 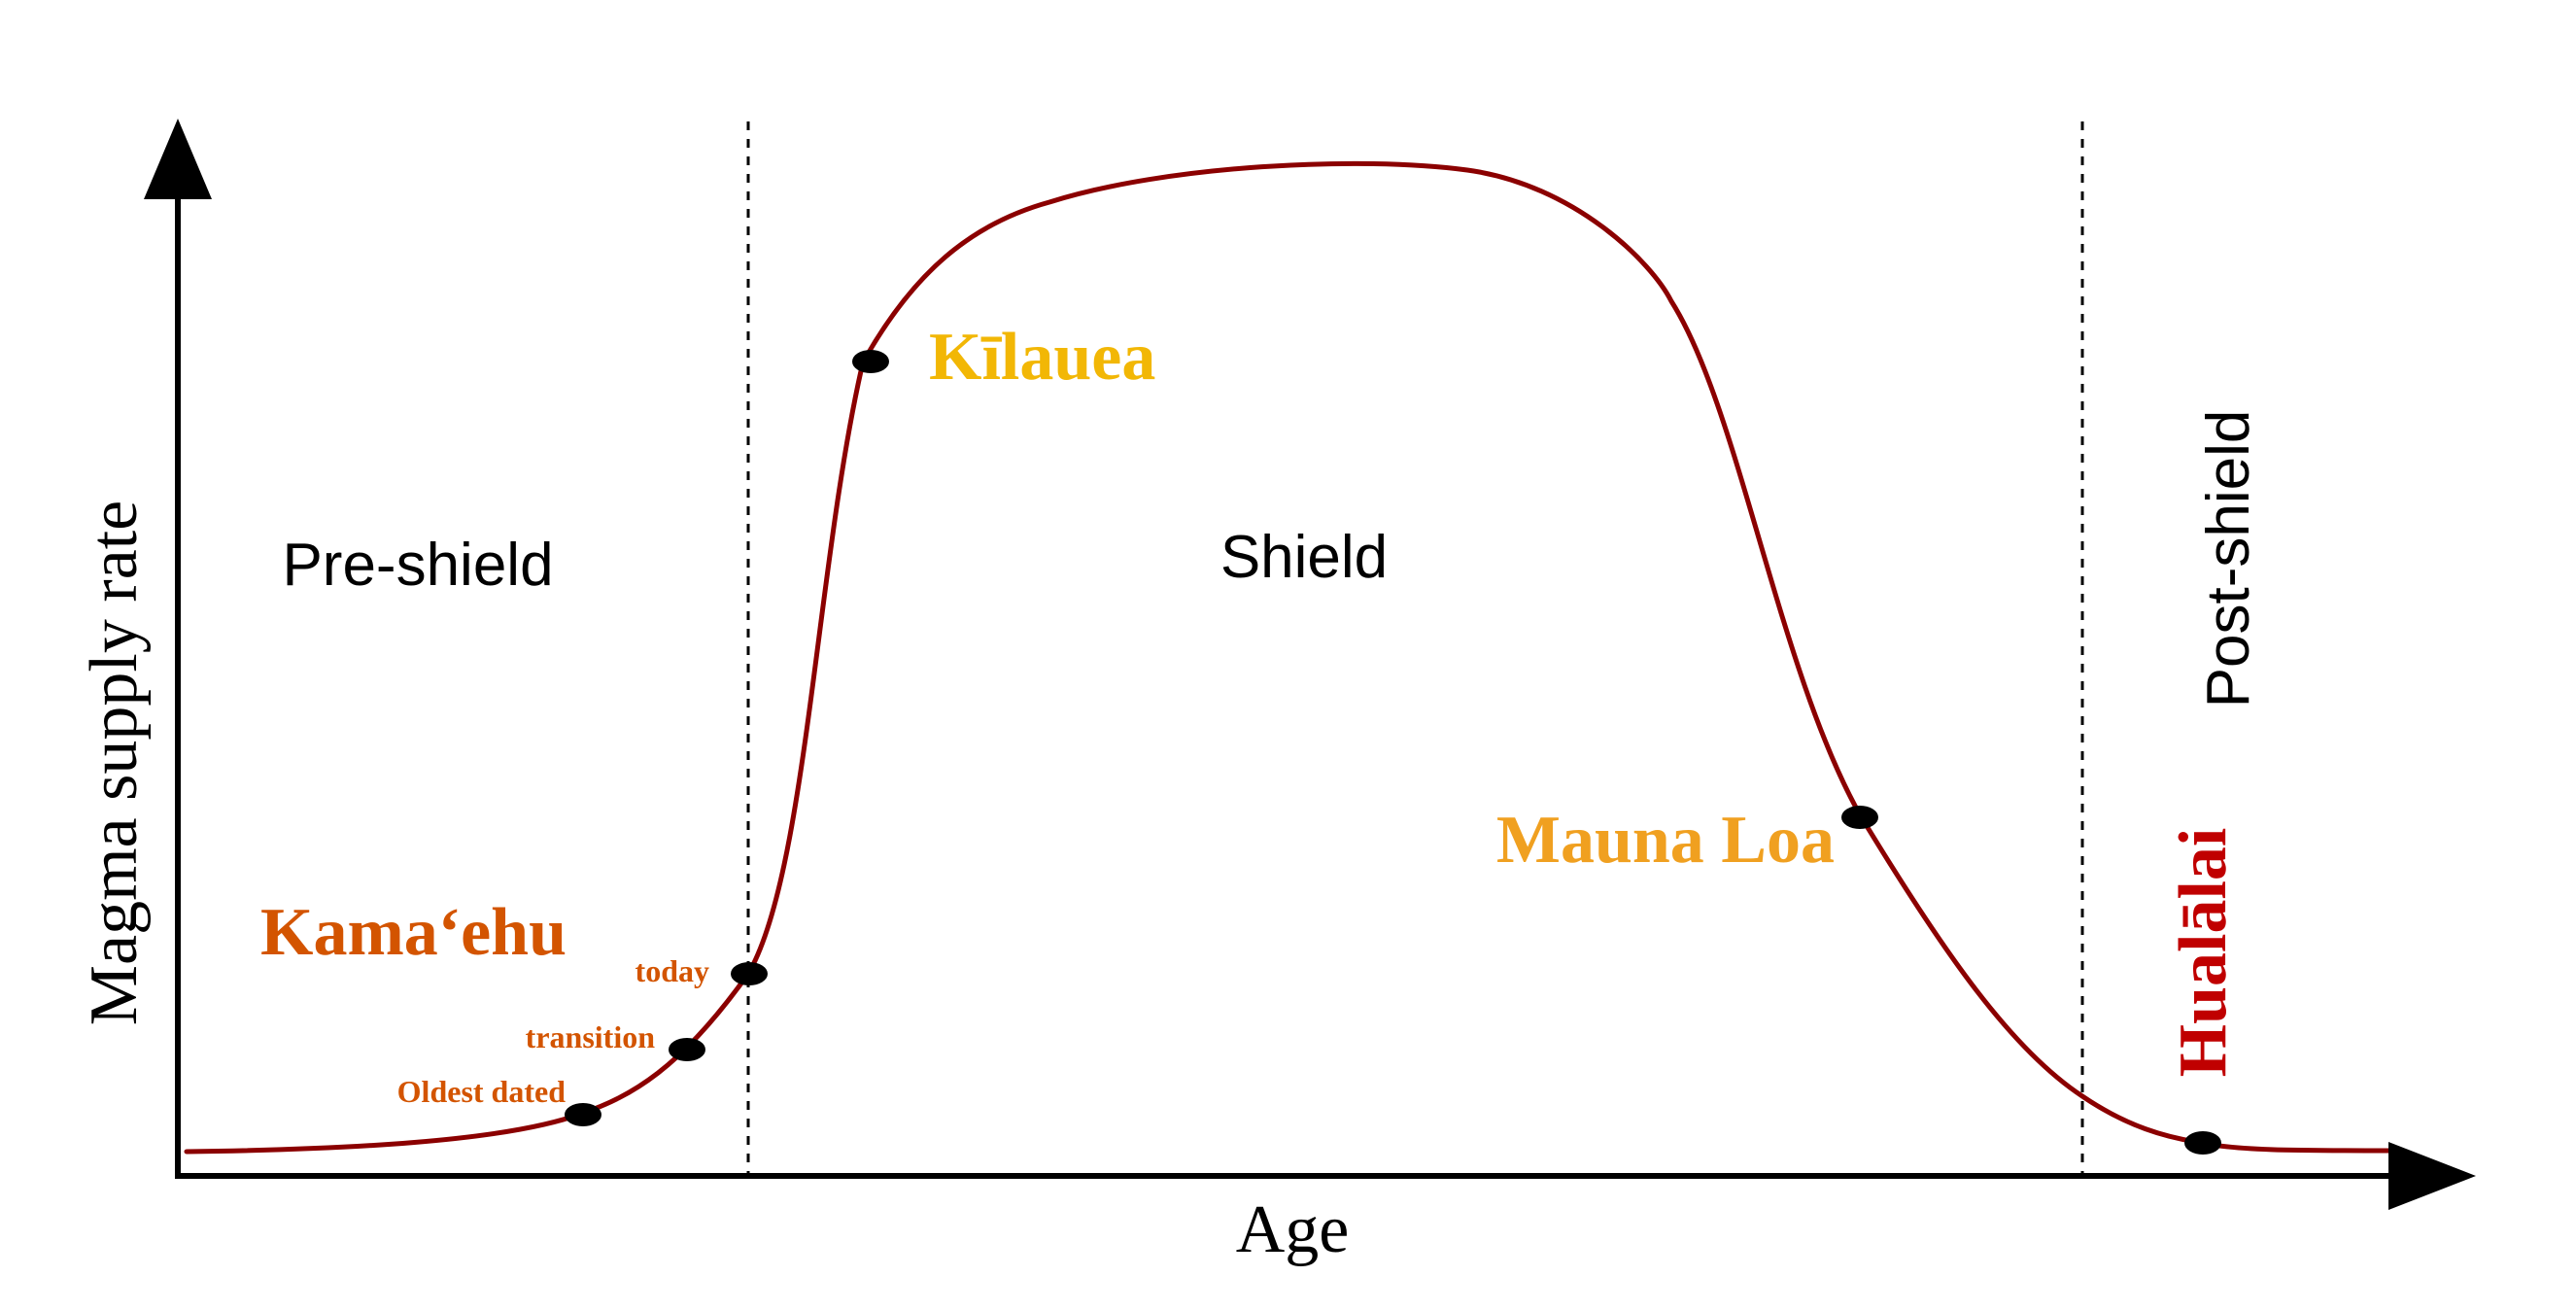 I want to click on kamaehu-today-marker, so click(x=749, y=973).